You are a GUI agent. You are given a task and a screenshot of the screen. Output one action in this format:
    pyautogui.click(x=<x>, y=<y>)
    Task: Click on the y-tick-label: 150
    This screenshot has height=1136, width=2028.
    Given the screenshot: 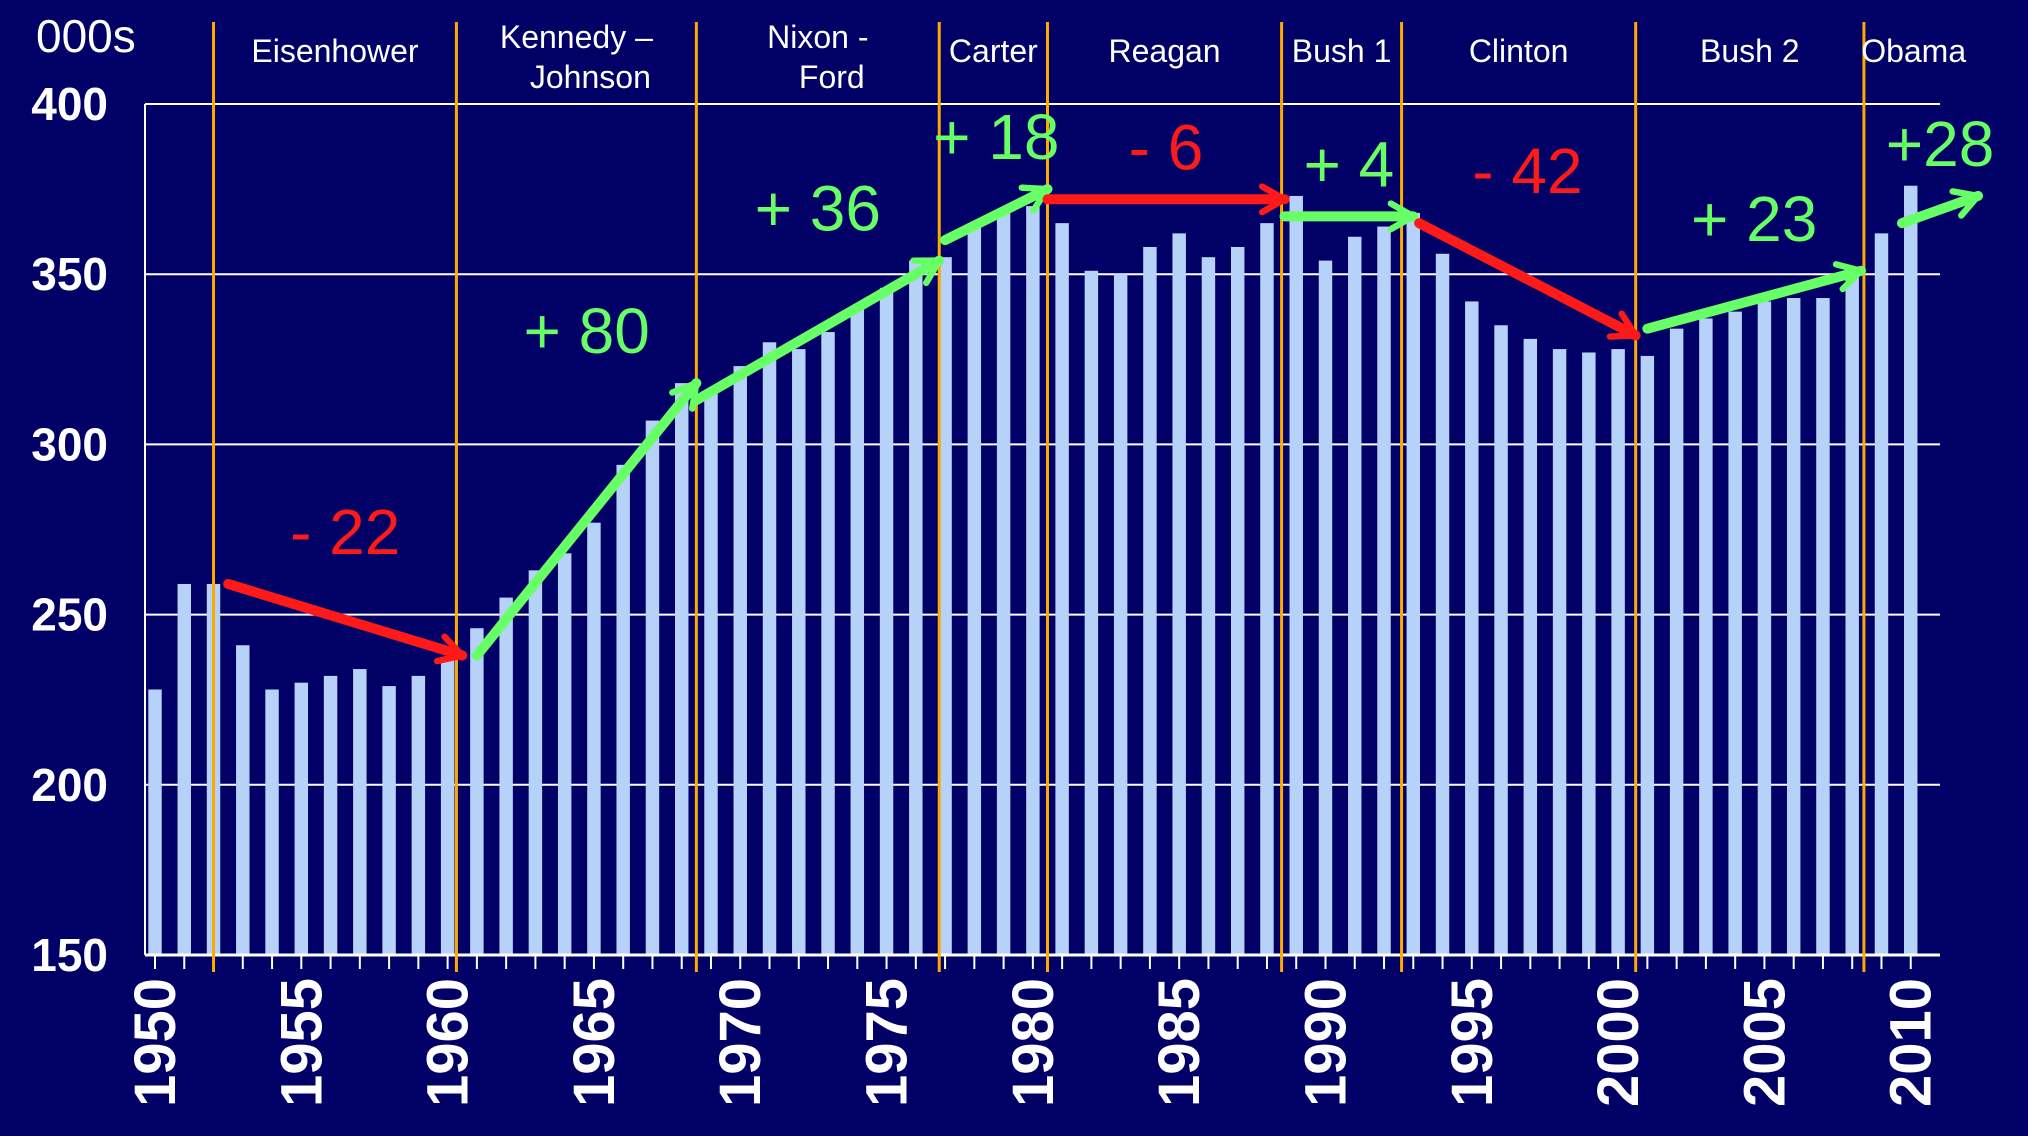 What is the action you would take?
    pyautogui.click(x=69, y=955)
    